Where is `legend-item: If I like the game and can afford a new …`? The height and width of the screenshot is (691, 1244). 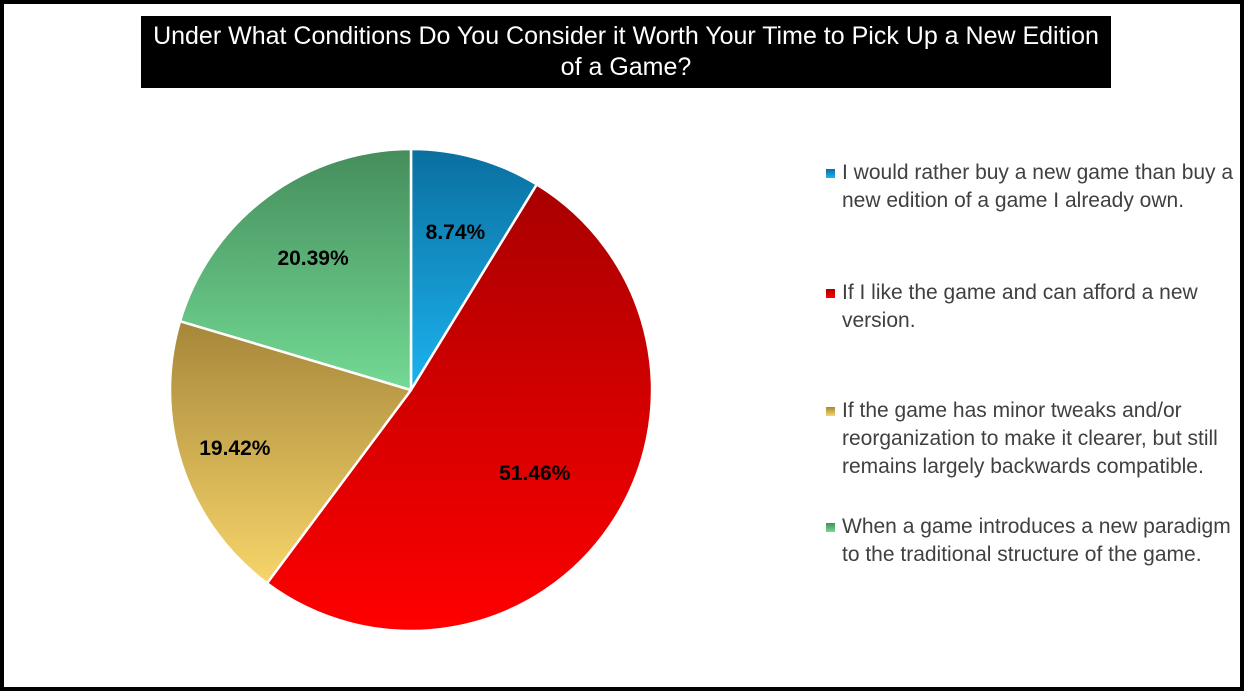 legend-item: If I like the game and can afford a new … is located at coordinates (1031, 307).